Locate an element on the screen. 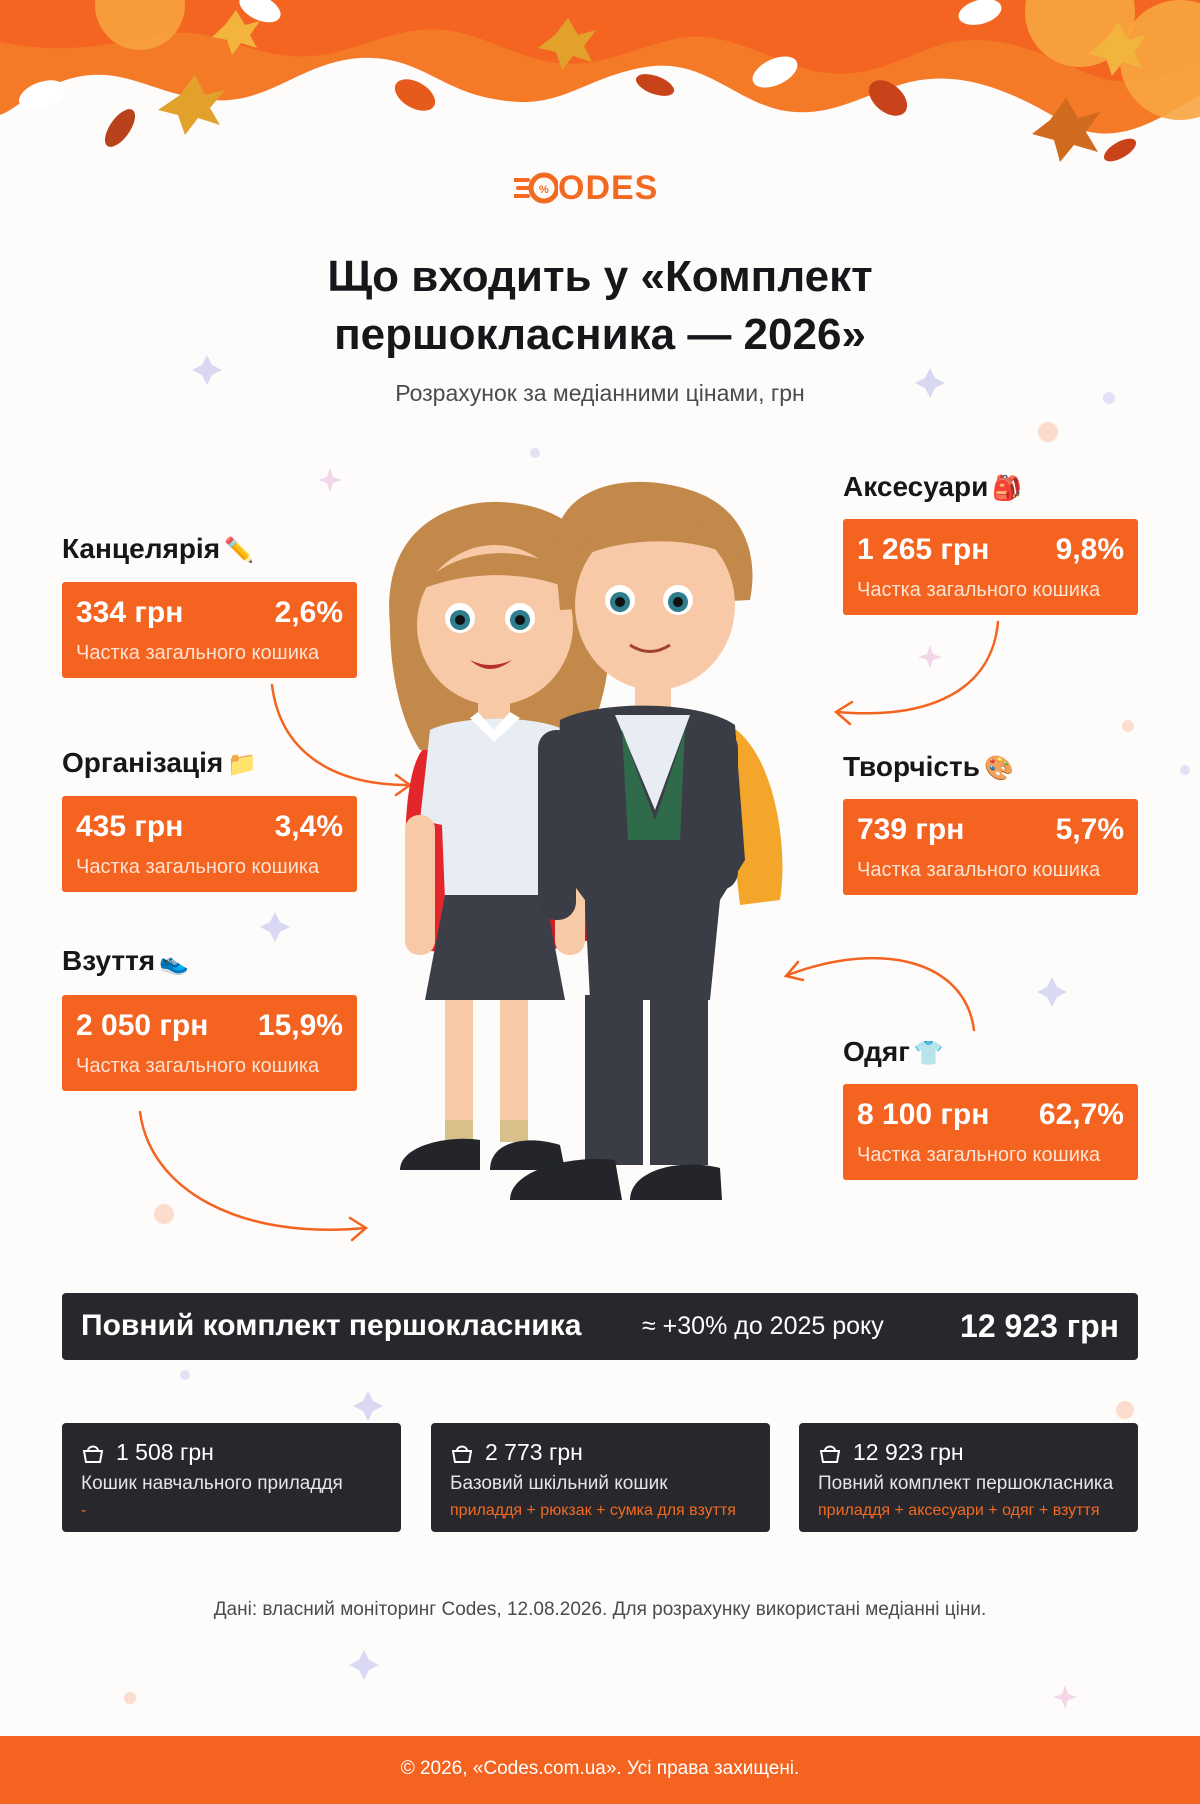 The image size is (1200, 1804). category-name: Взуття is located at coordinates (109, 960).